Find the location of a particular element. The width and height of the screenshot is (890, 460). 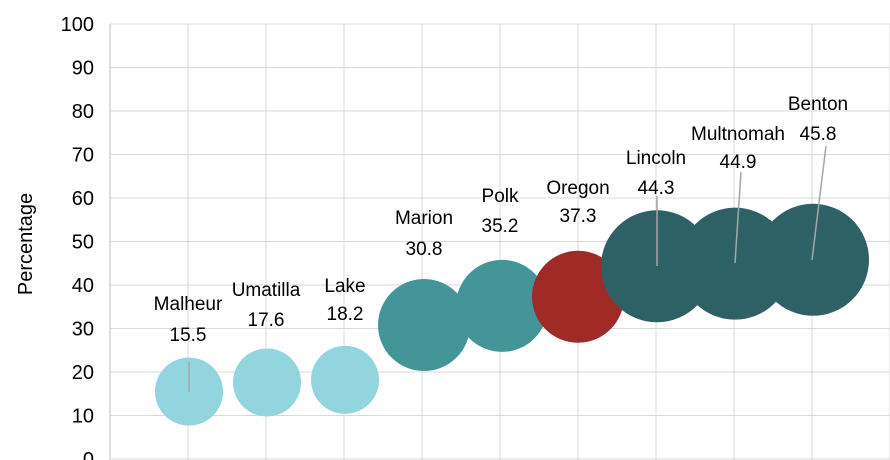

y-tick-label: 40 is located at coordinates (83, 286).